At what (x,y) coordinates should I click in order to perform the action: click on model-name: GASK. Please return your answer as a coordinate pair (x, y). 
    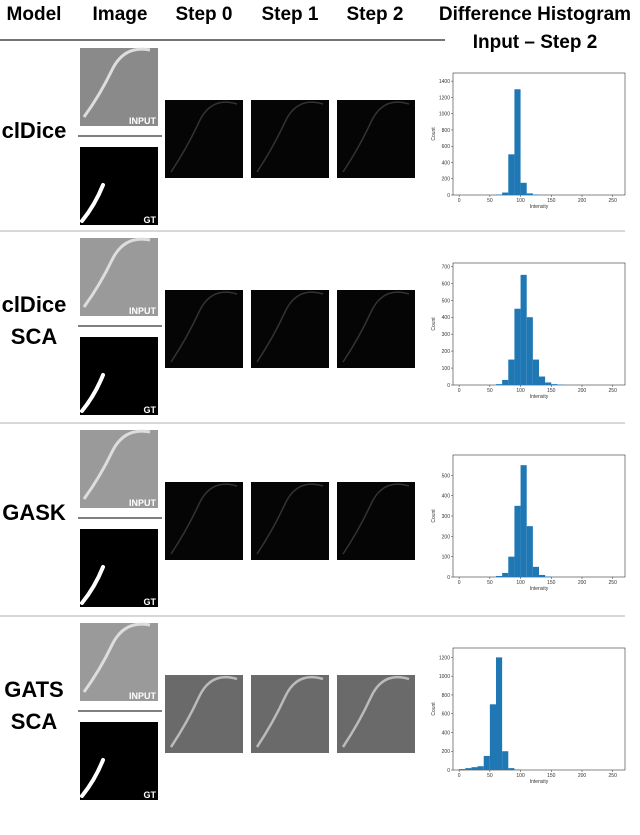
    Looking at the image, I should click on (34, 512).